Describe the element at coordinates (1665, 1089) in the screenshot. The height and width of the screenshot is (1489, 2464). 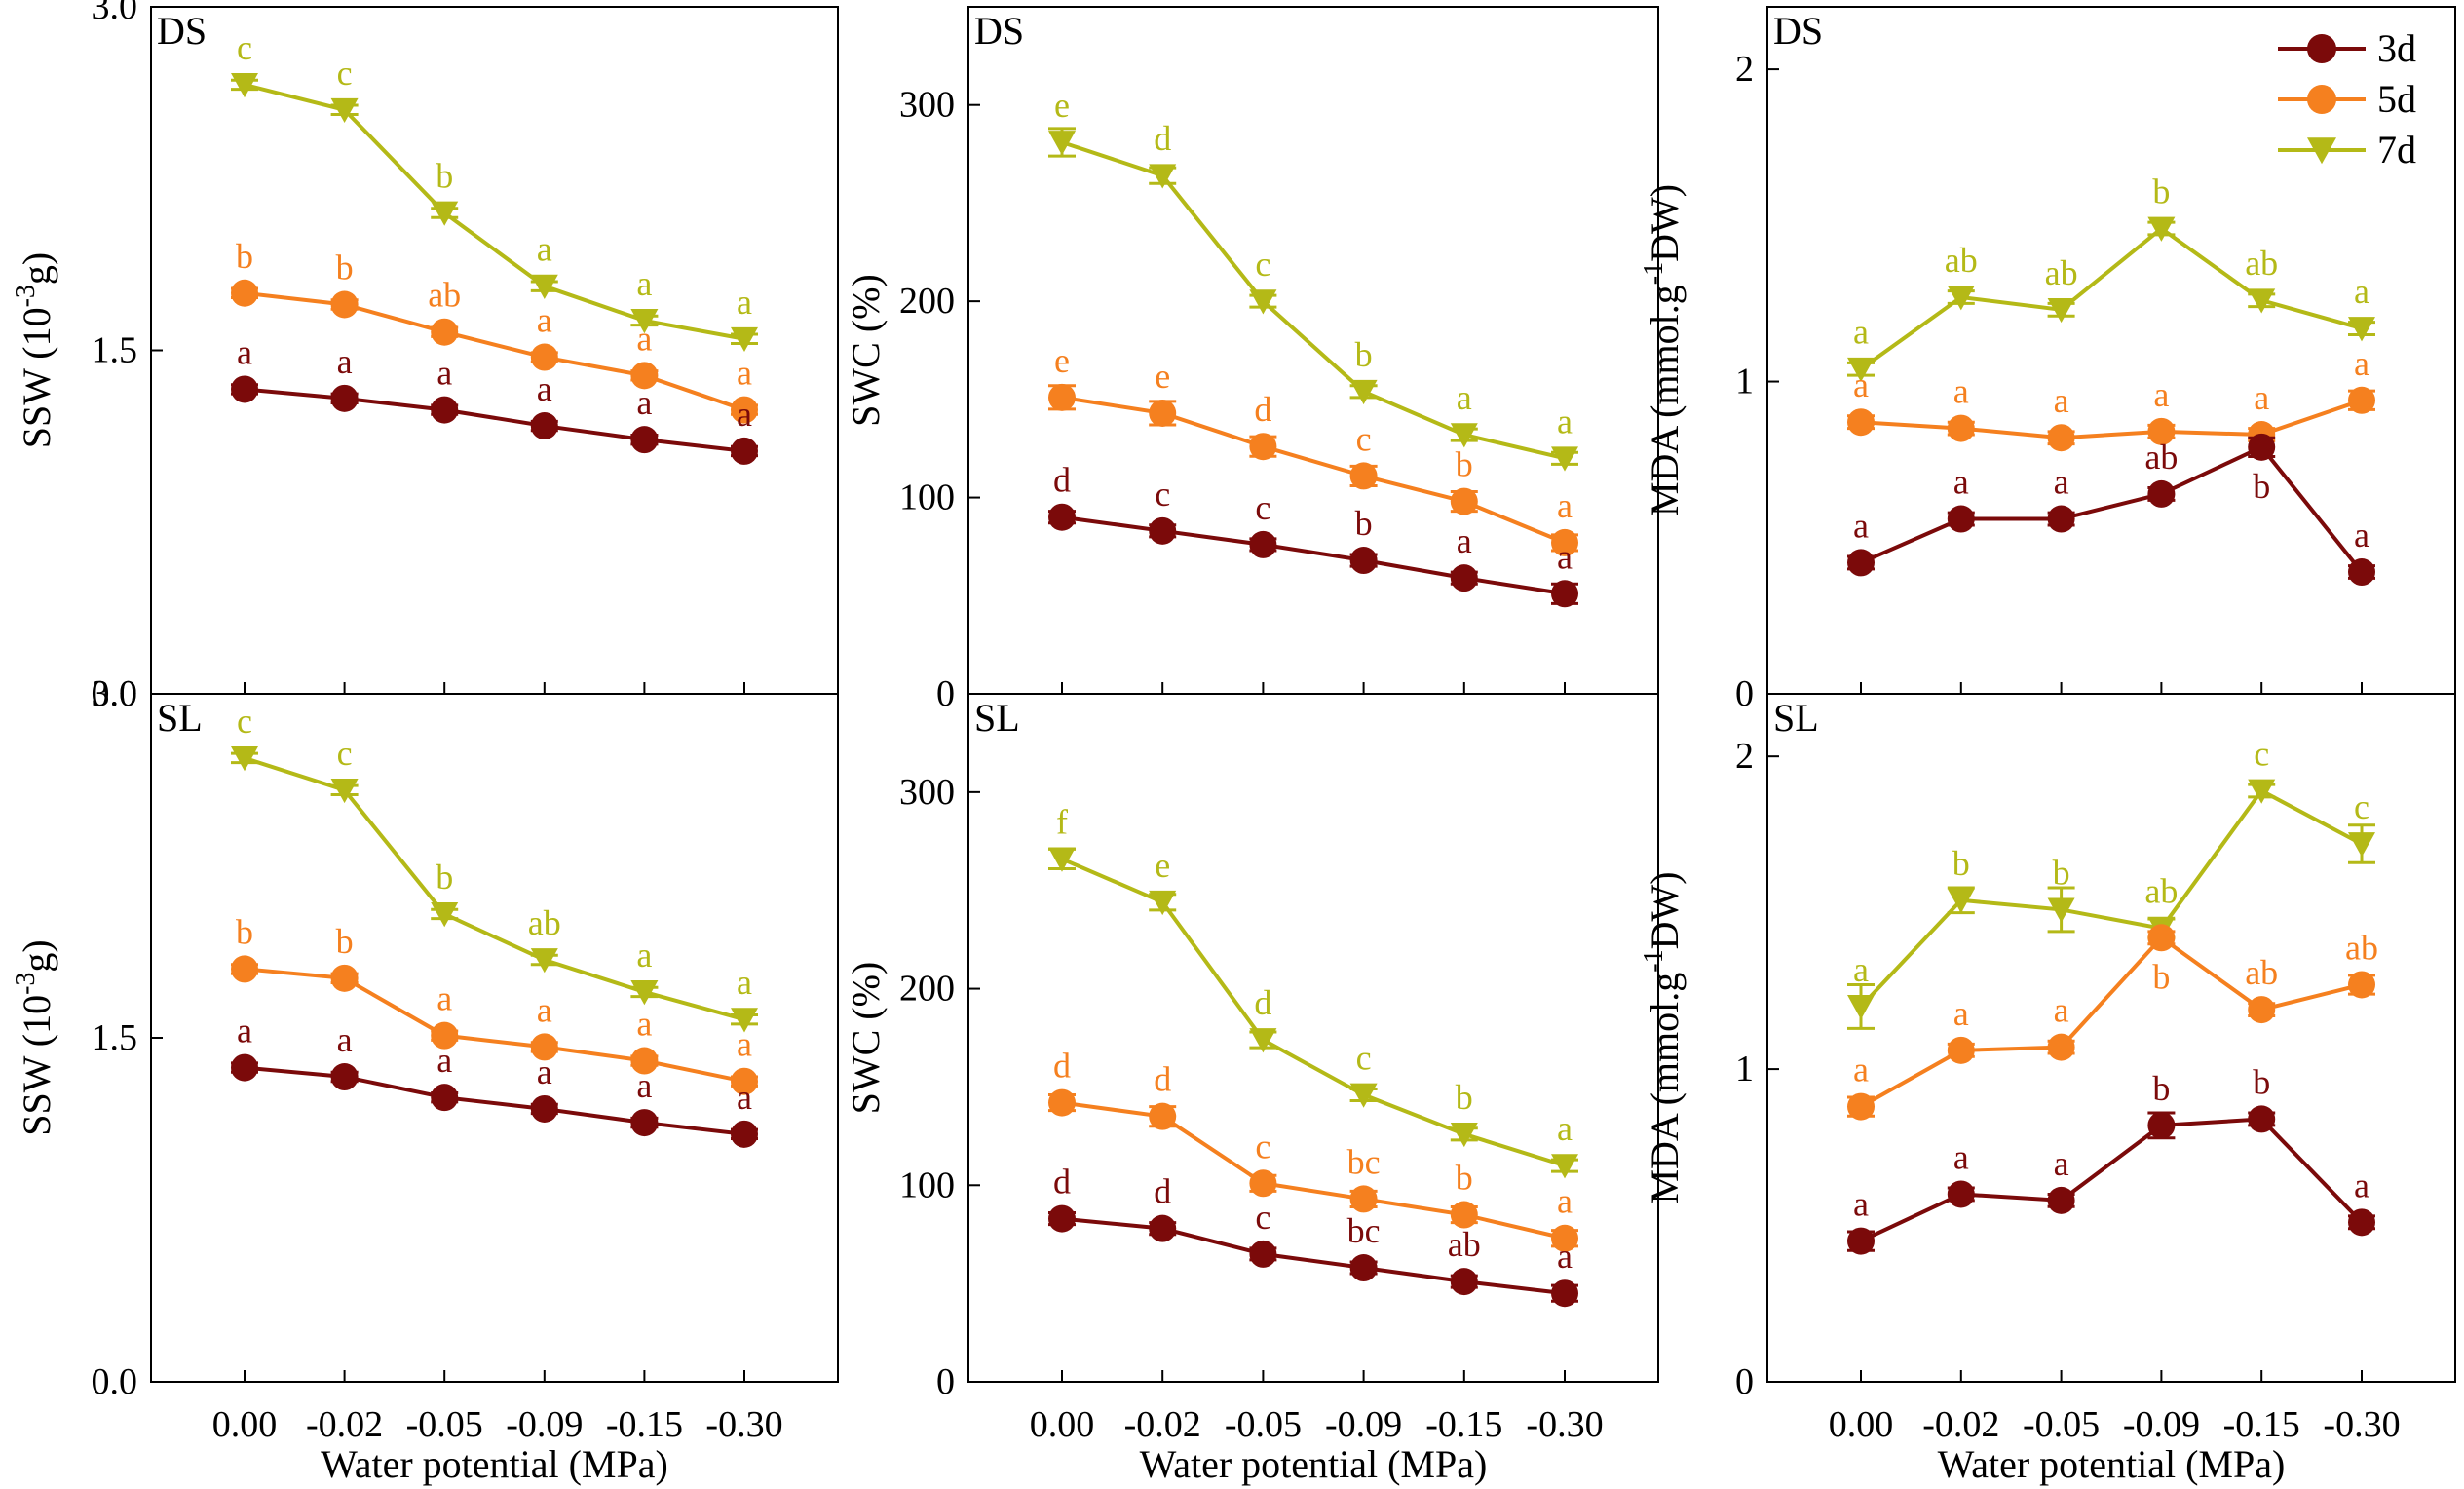
I see `y-axis-label-main: MDA (mmol.g` at that location.